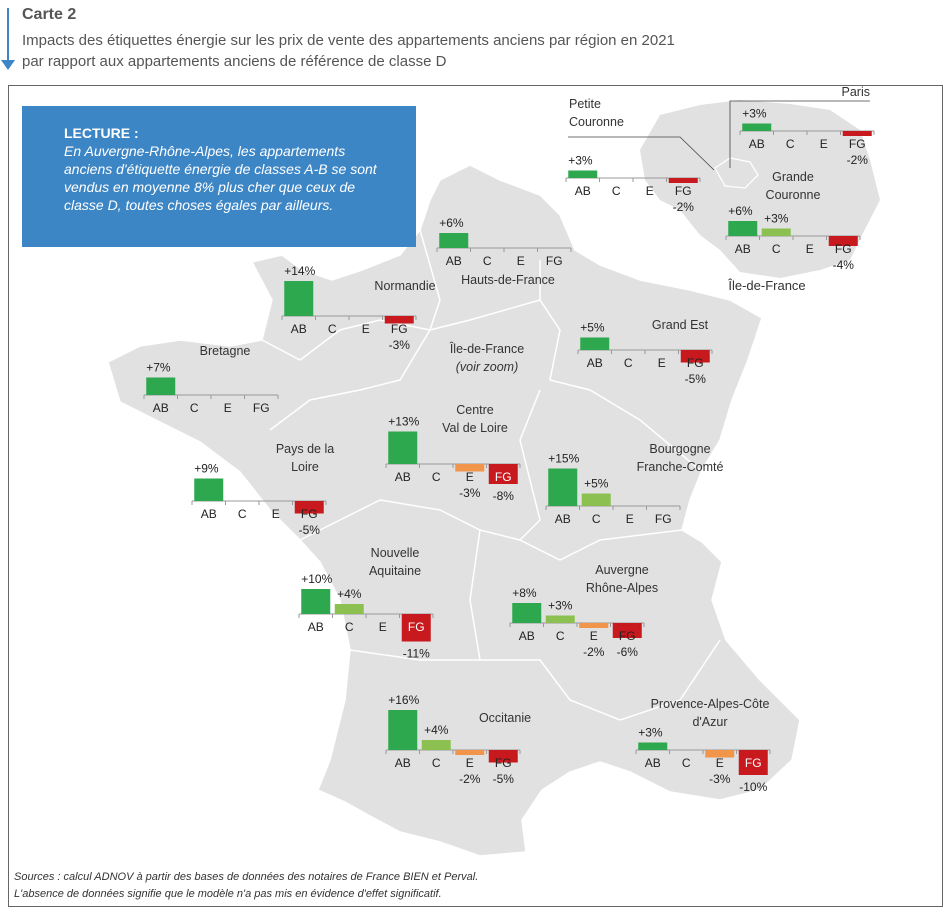 The image size is (950, 916). I want to click on value-label: +8%, so click(524, 593).